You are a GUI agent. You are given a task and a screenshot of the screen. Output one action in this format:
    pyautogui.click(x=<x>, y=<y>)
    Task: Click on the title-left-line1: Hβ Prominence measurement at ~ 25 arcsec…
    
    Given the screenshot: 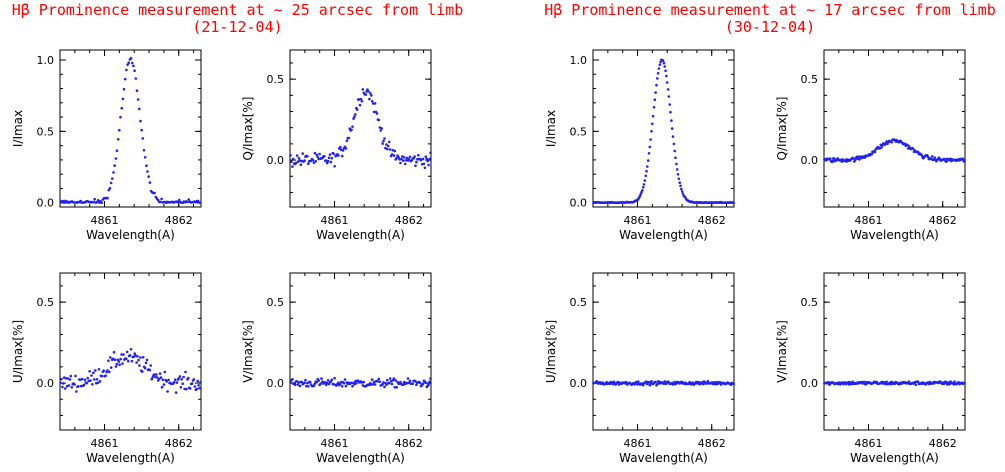 What is the action you would take?
    pyautogui.click(x=237, y=10)
    